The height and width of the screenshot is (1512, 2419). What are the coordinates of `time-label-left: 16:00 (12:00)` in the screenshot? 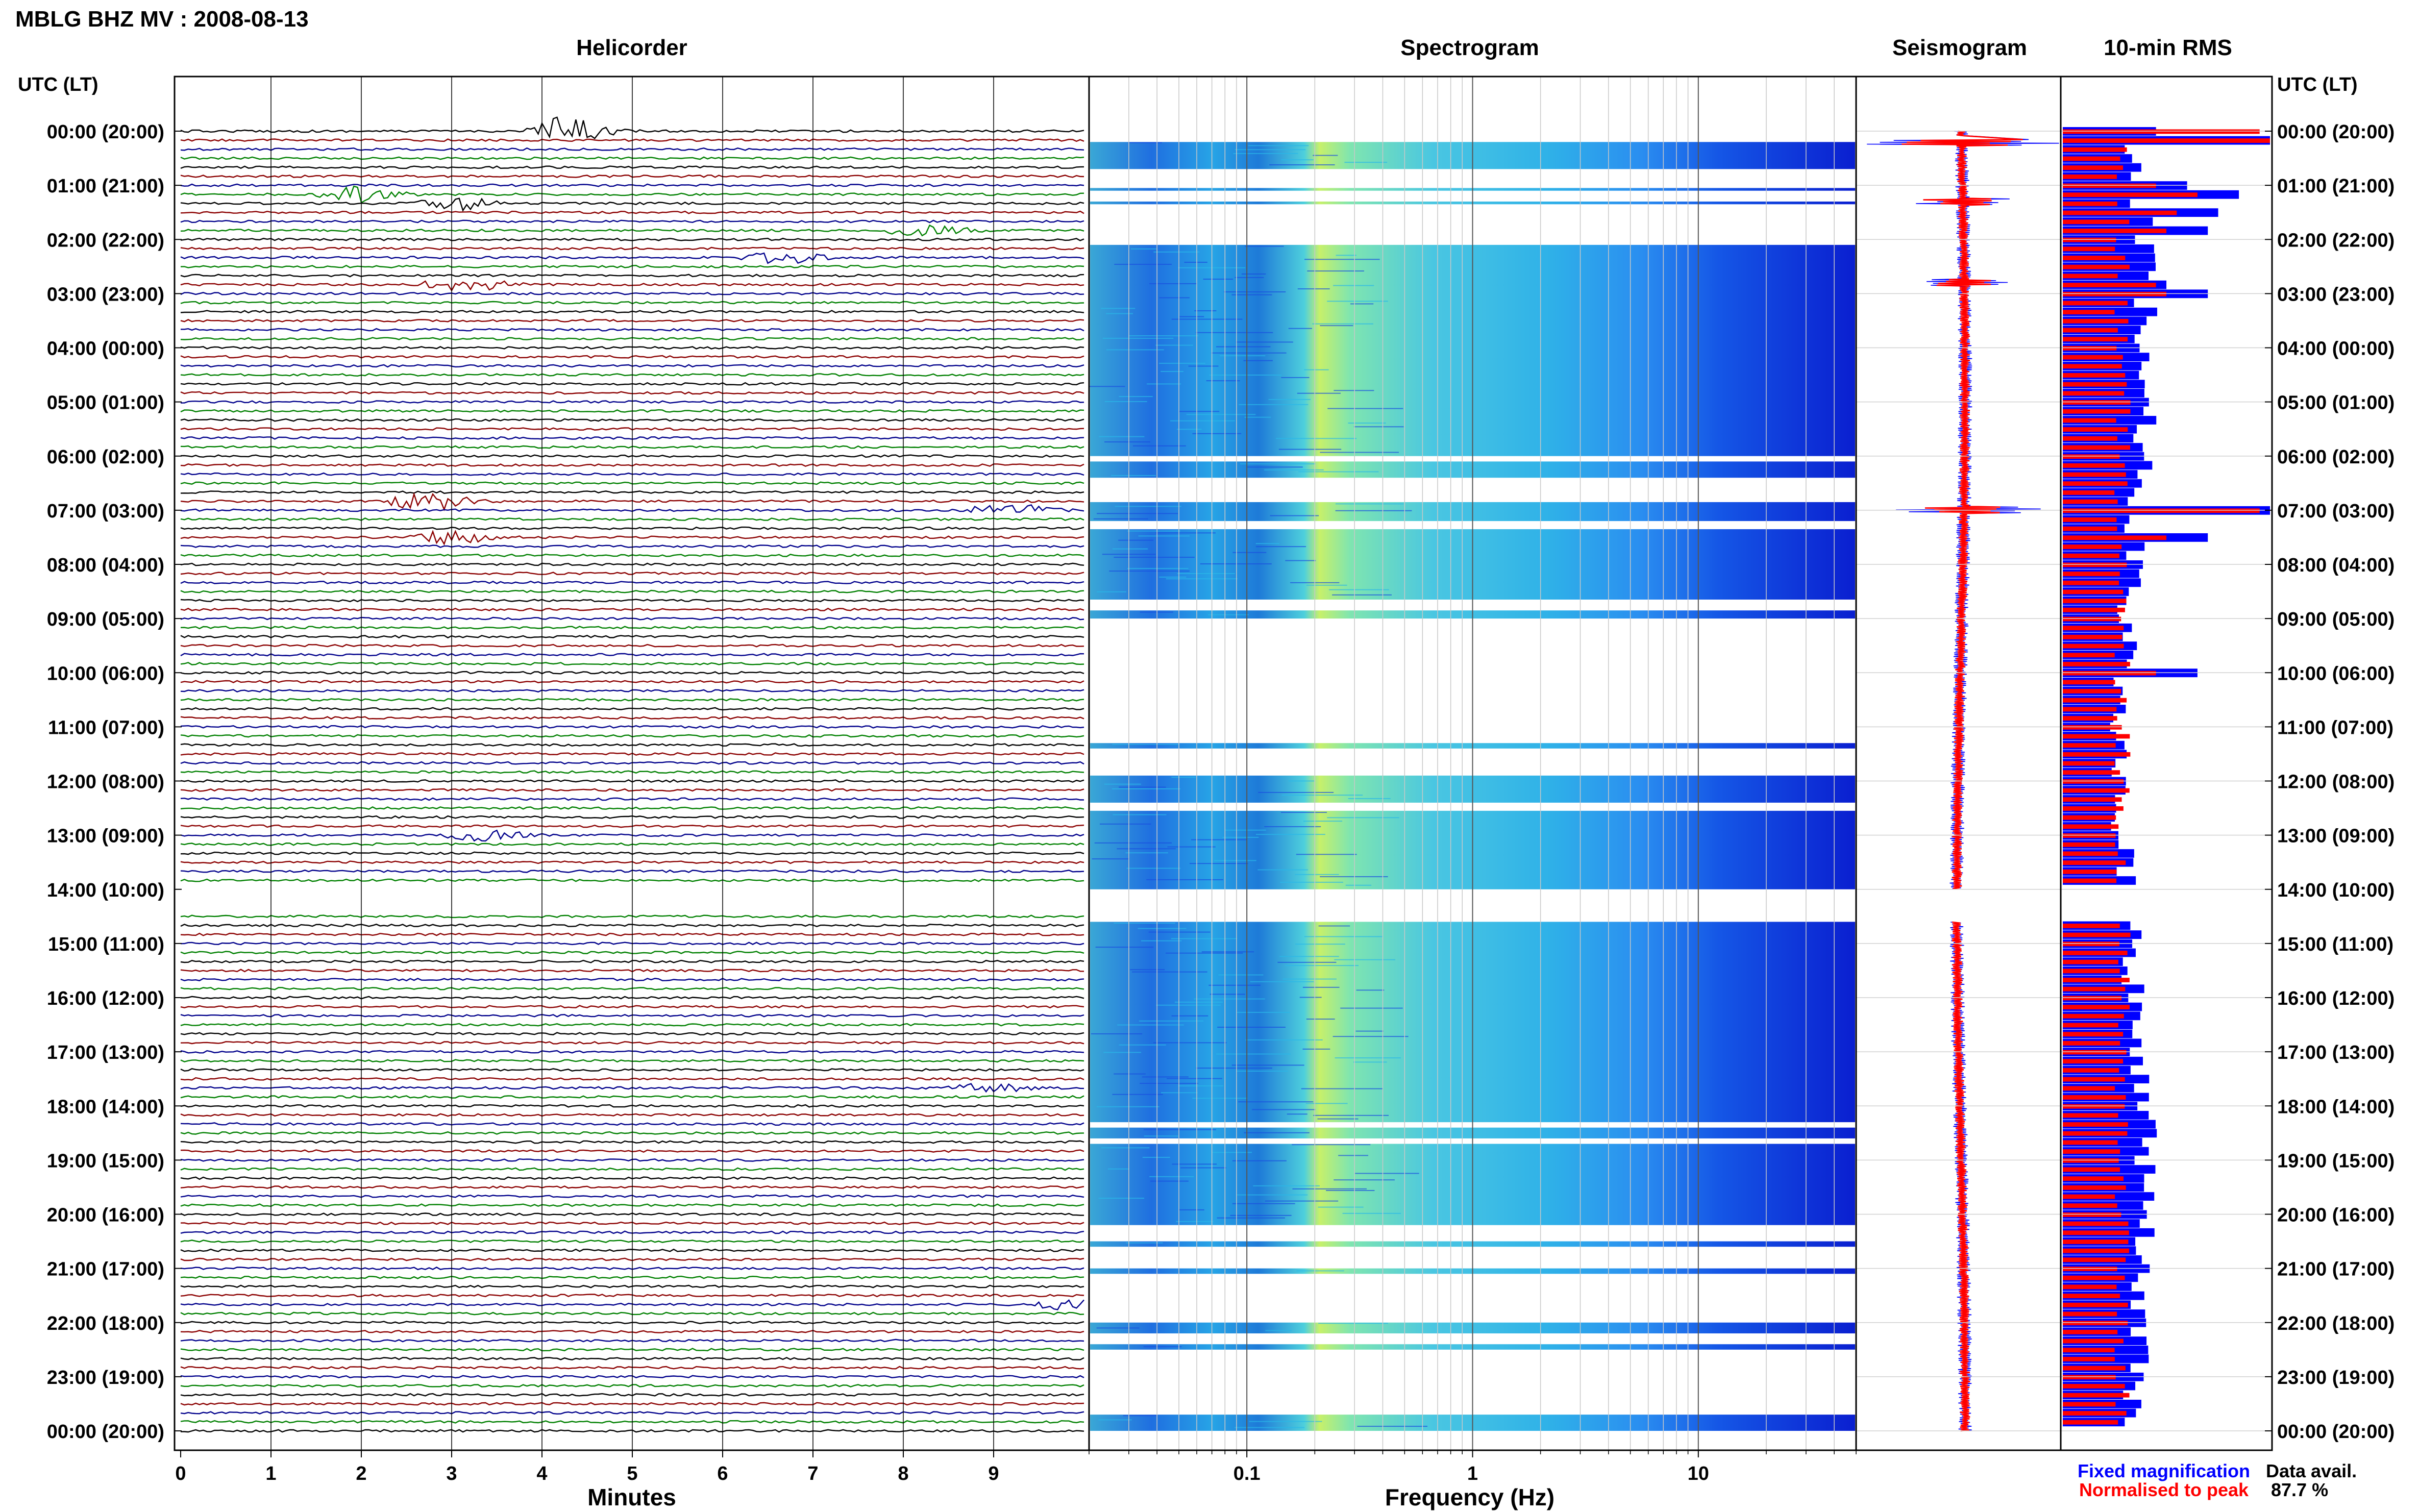 It's located at (105, 998).